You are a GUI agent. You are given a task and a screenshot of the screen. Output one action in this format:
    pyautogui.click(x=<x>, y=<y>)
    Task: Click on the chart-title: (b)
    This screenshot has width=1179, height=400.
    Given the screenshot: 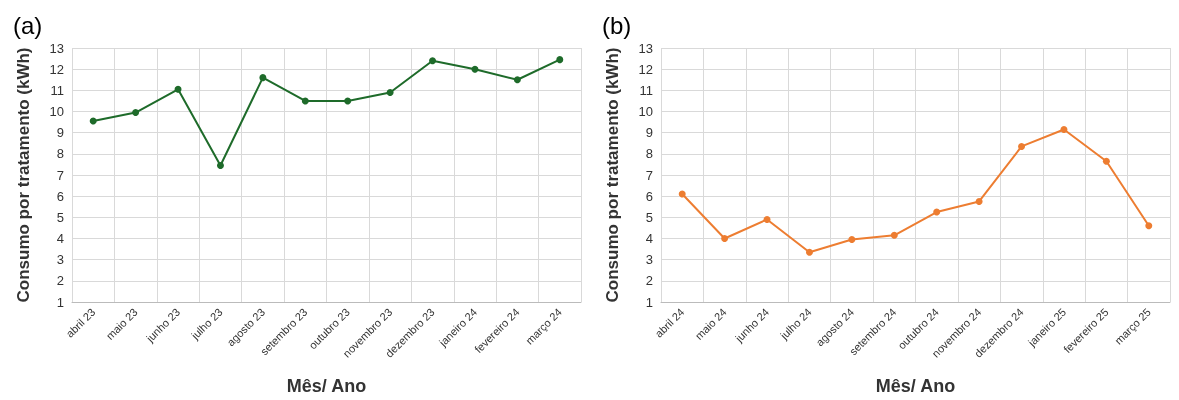 What is the action you would take?
    pyautogui.click(x=617, y=25)
    